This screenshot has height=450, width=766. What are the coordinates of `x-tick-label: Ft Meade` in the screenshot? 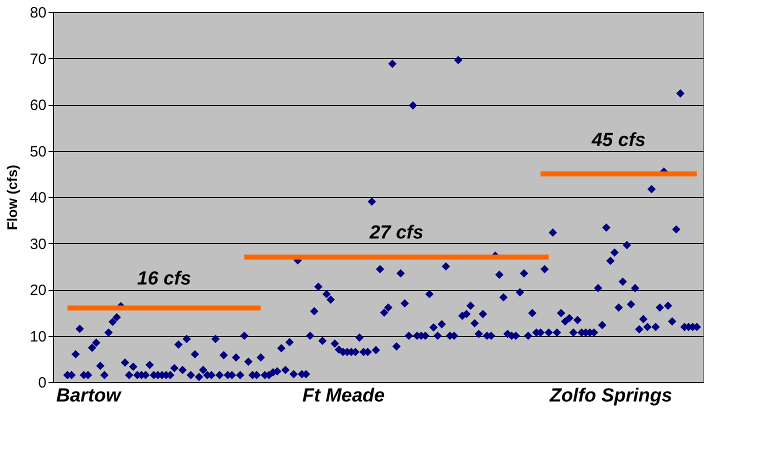 It's located at (344, 396).